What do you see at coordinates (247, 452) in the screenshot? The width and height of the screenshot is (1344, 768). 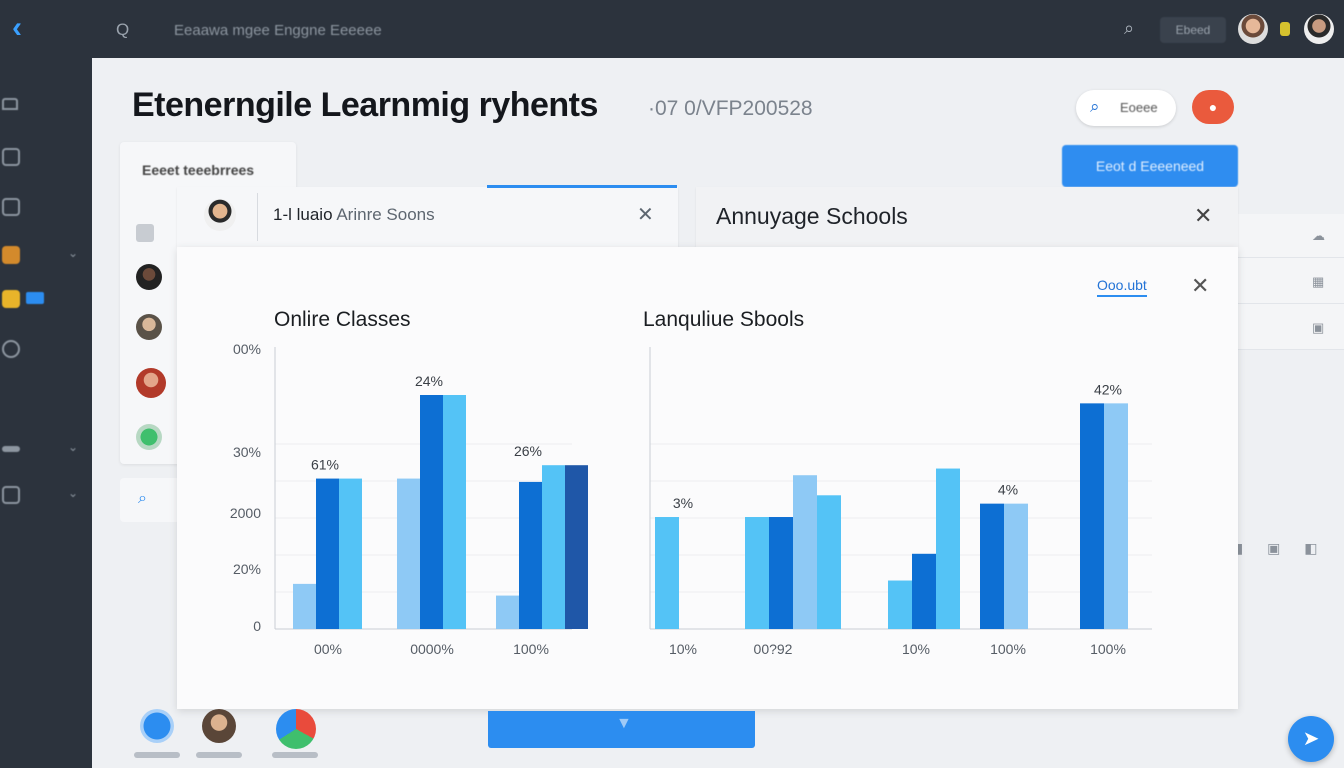 I see `y-tick-label: 30%` at bounding box center [247, 452].